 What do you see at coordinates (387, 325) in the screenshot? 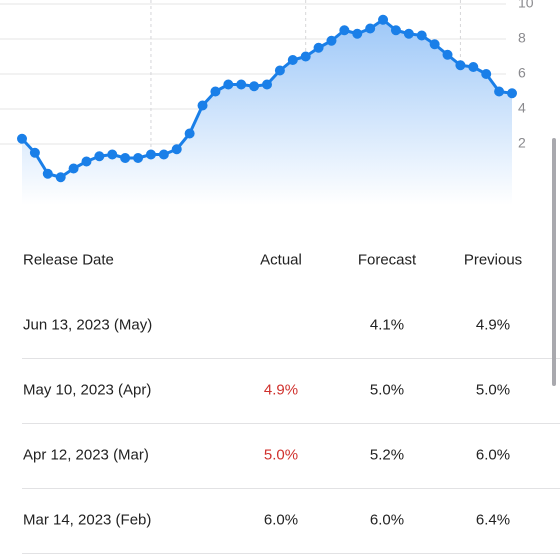
I see `table-cell: 4.1%` at bounding box center [387, 325].